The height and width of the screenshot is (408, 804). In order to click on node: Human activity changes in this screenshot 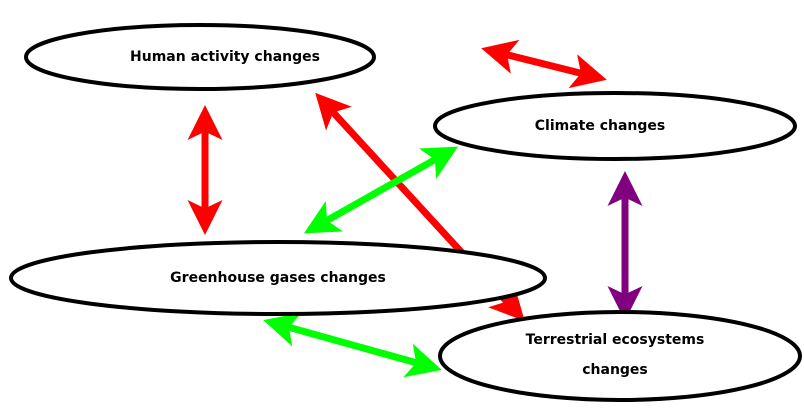, I will do `click(200, 57)`.